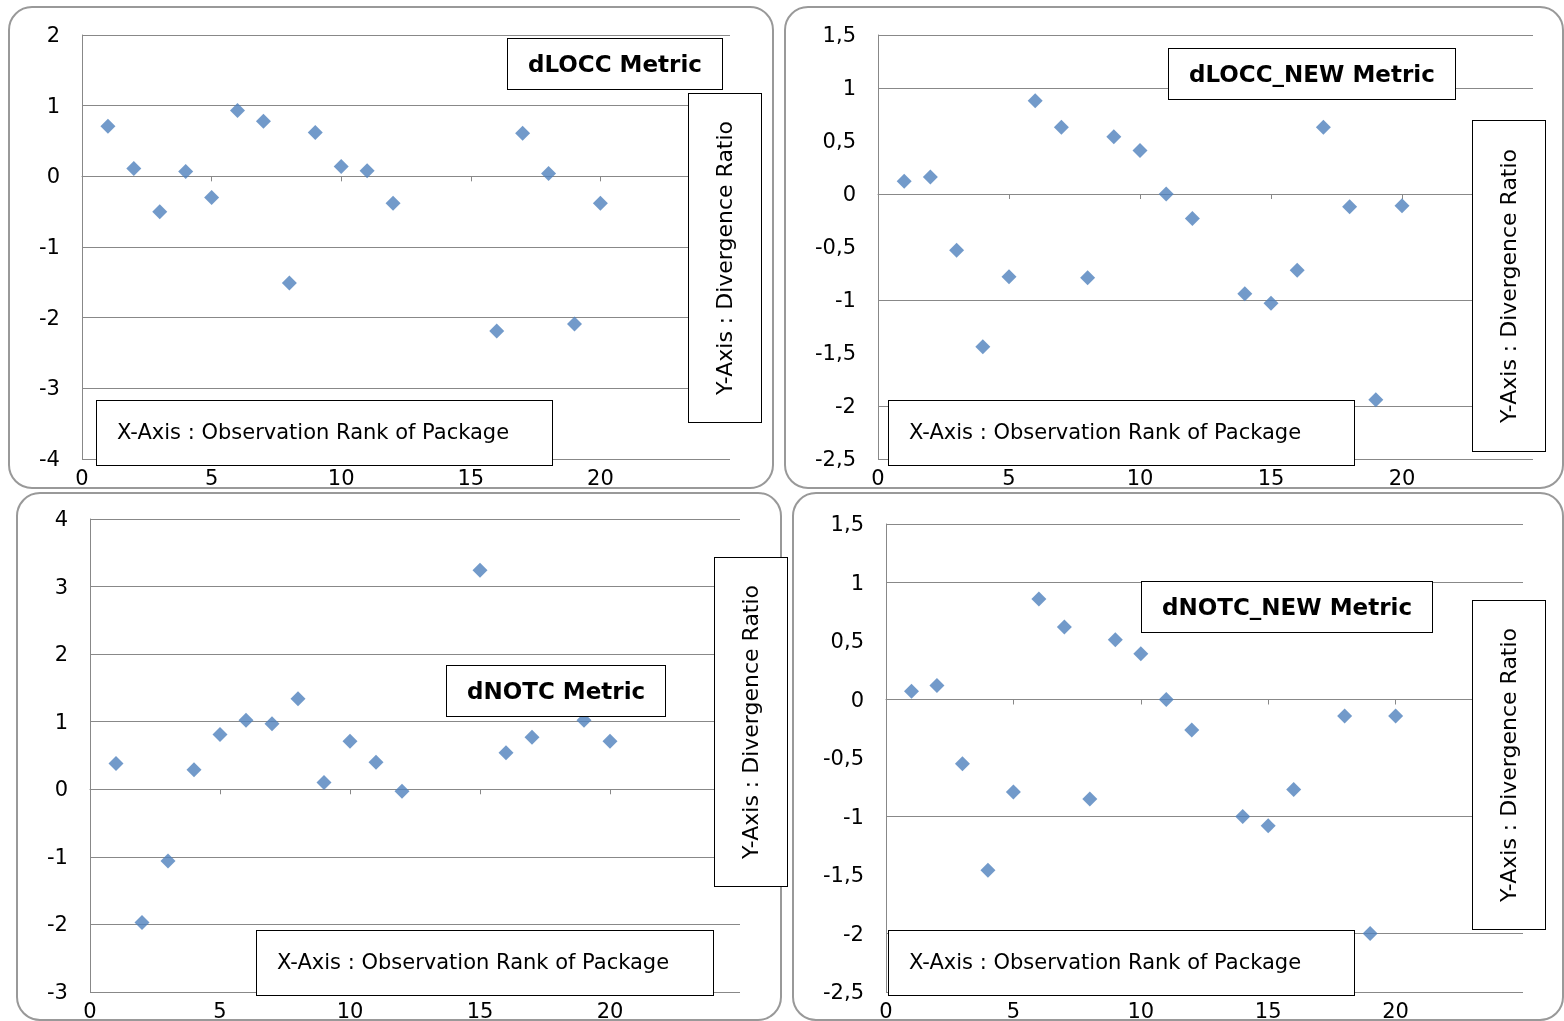 Image resolution: width=1564 pixels, height=1021 pixels. I want to click on title-box: dLOCC_NEW Metric, so click(1312, 74).